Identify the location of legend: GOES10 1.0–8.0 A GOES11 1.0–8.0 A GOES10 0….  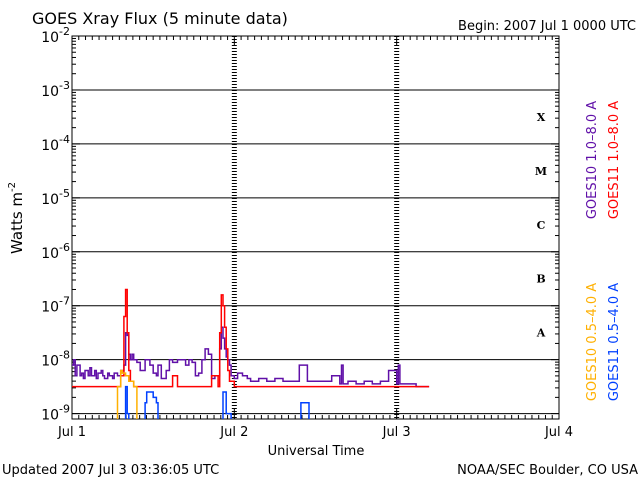
(603, 251).